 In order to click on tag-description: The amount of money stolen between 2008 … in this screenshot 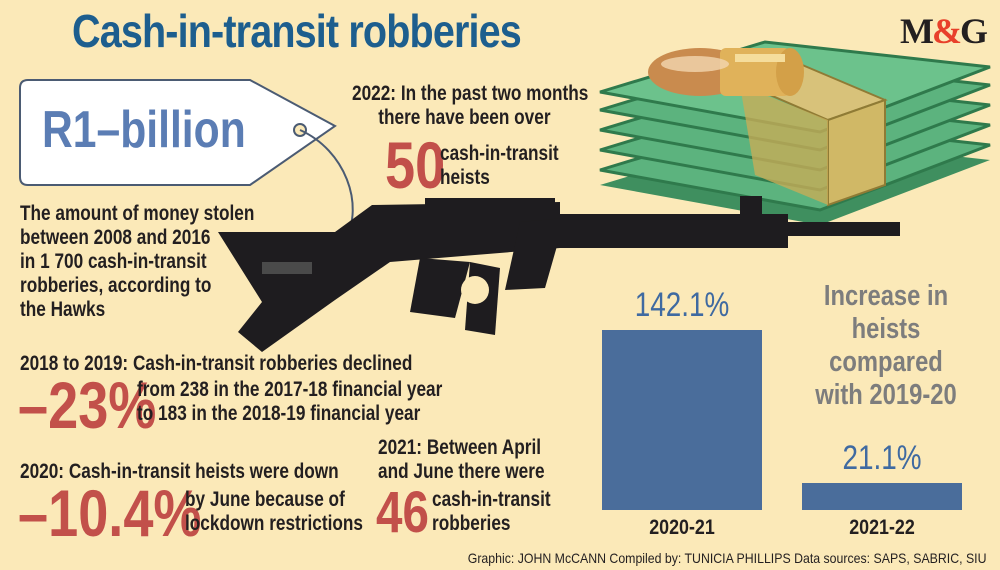, I will do `click(137, 261)`.